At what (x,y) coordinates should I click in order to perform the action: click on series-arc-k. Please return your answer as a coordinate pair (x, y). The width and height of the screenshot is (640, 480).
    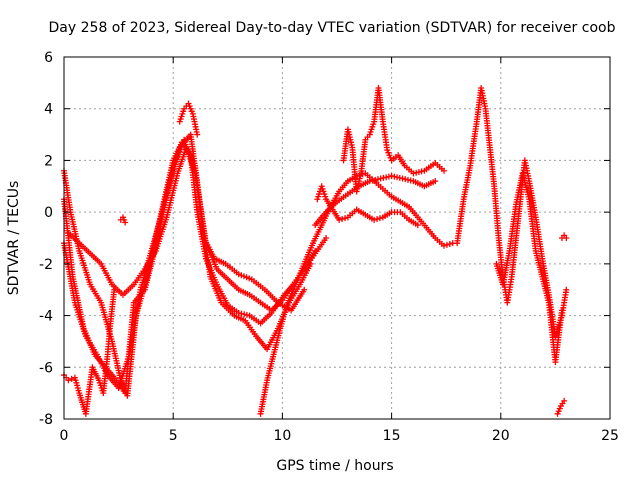
    Looking at the image, I should click on (394, 140).